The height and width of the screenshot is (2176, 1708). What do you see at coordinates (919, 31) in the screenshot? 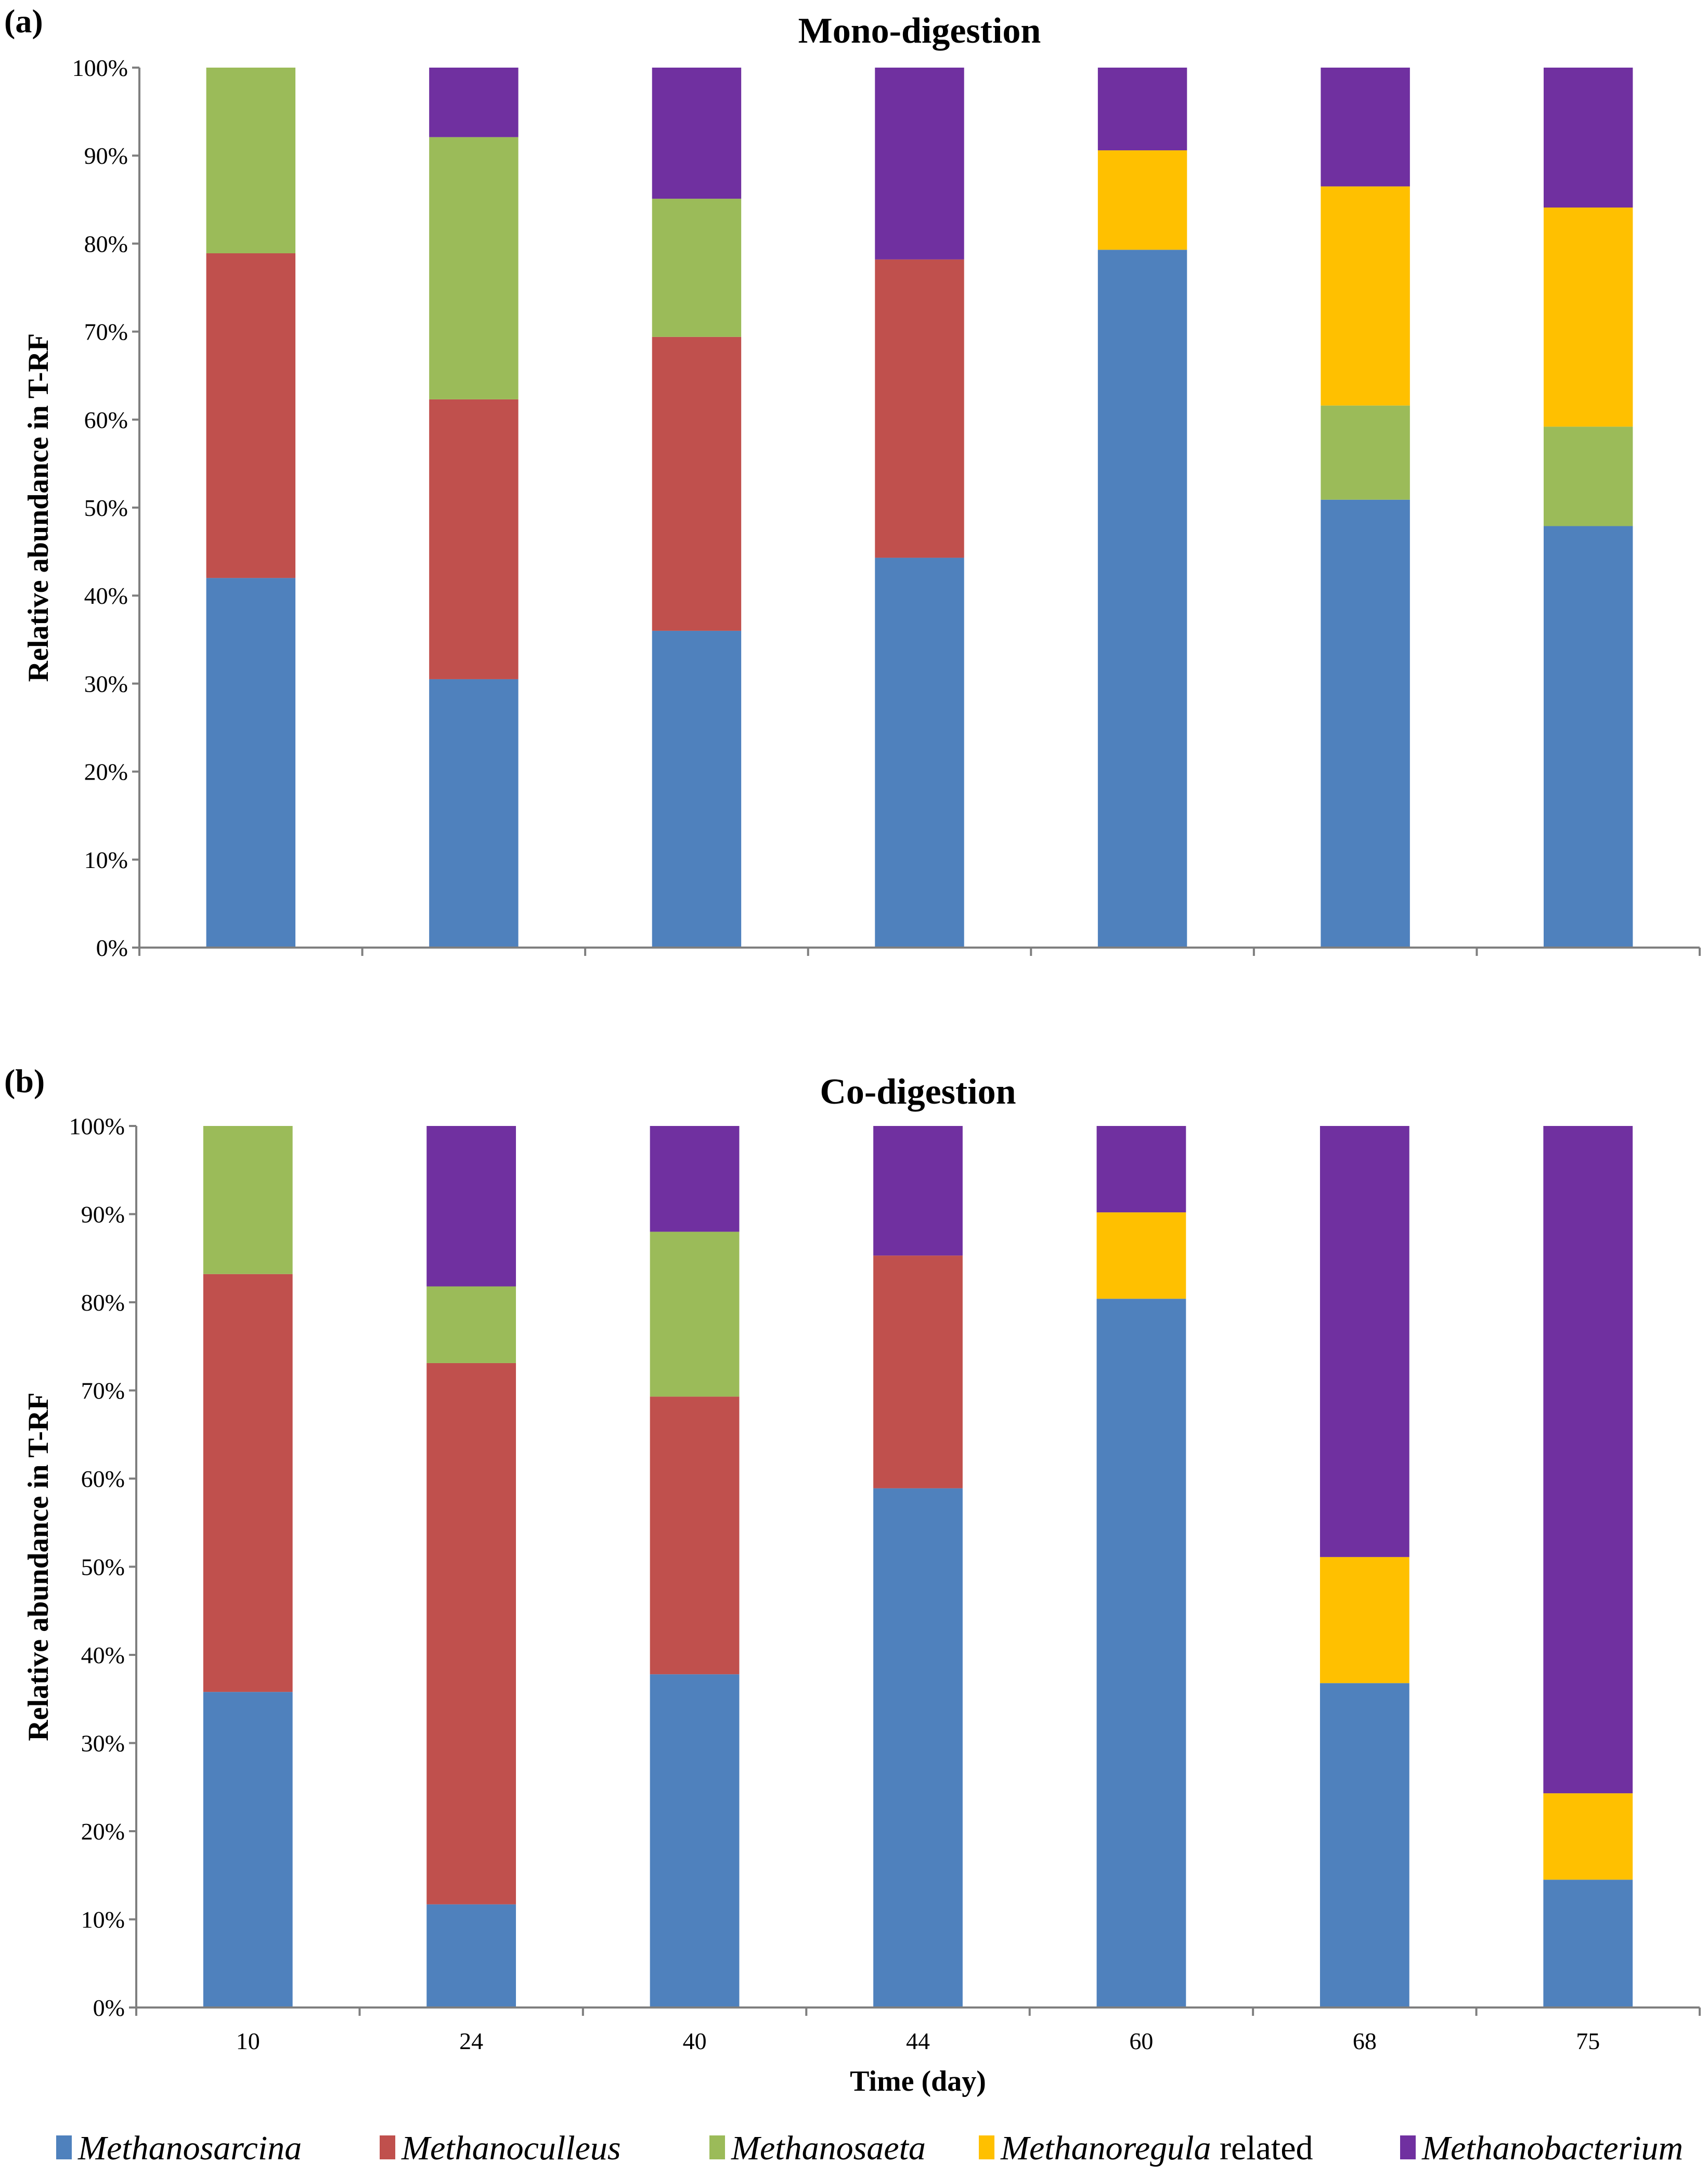
I see `chart-title: Mono-digestion` at bounding box center [919, 31].